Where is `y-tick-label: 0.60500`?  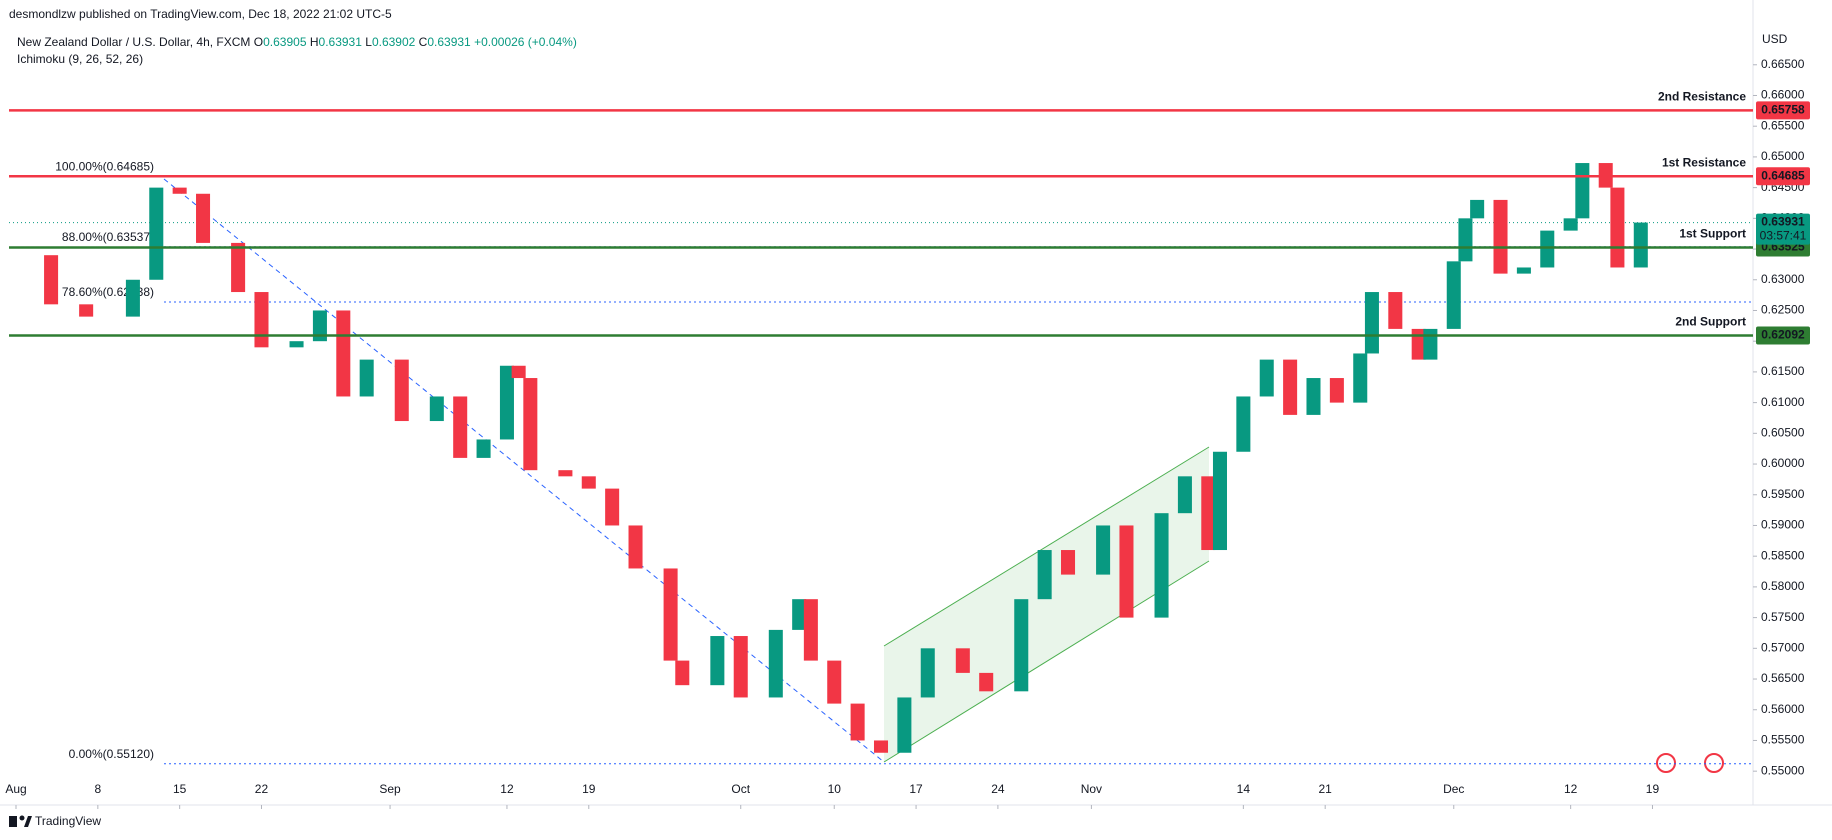
y-tick-label: 0.60500 is located at coordinates (1783, 432).